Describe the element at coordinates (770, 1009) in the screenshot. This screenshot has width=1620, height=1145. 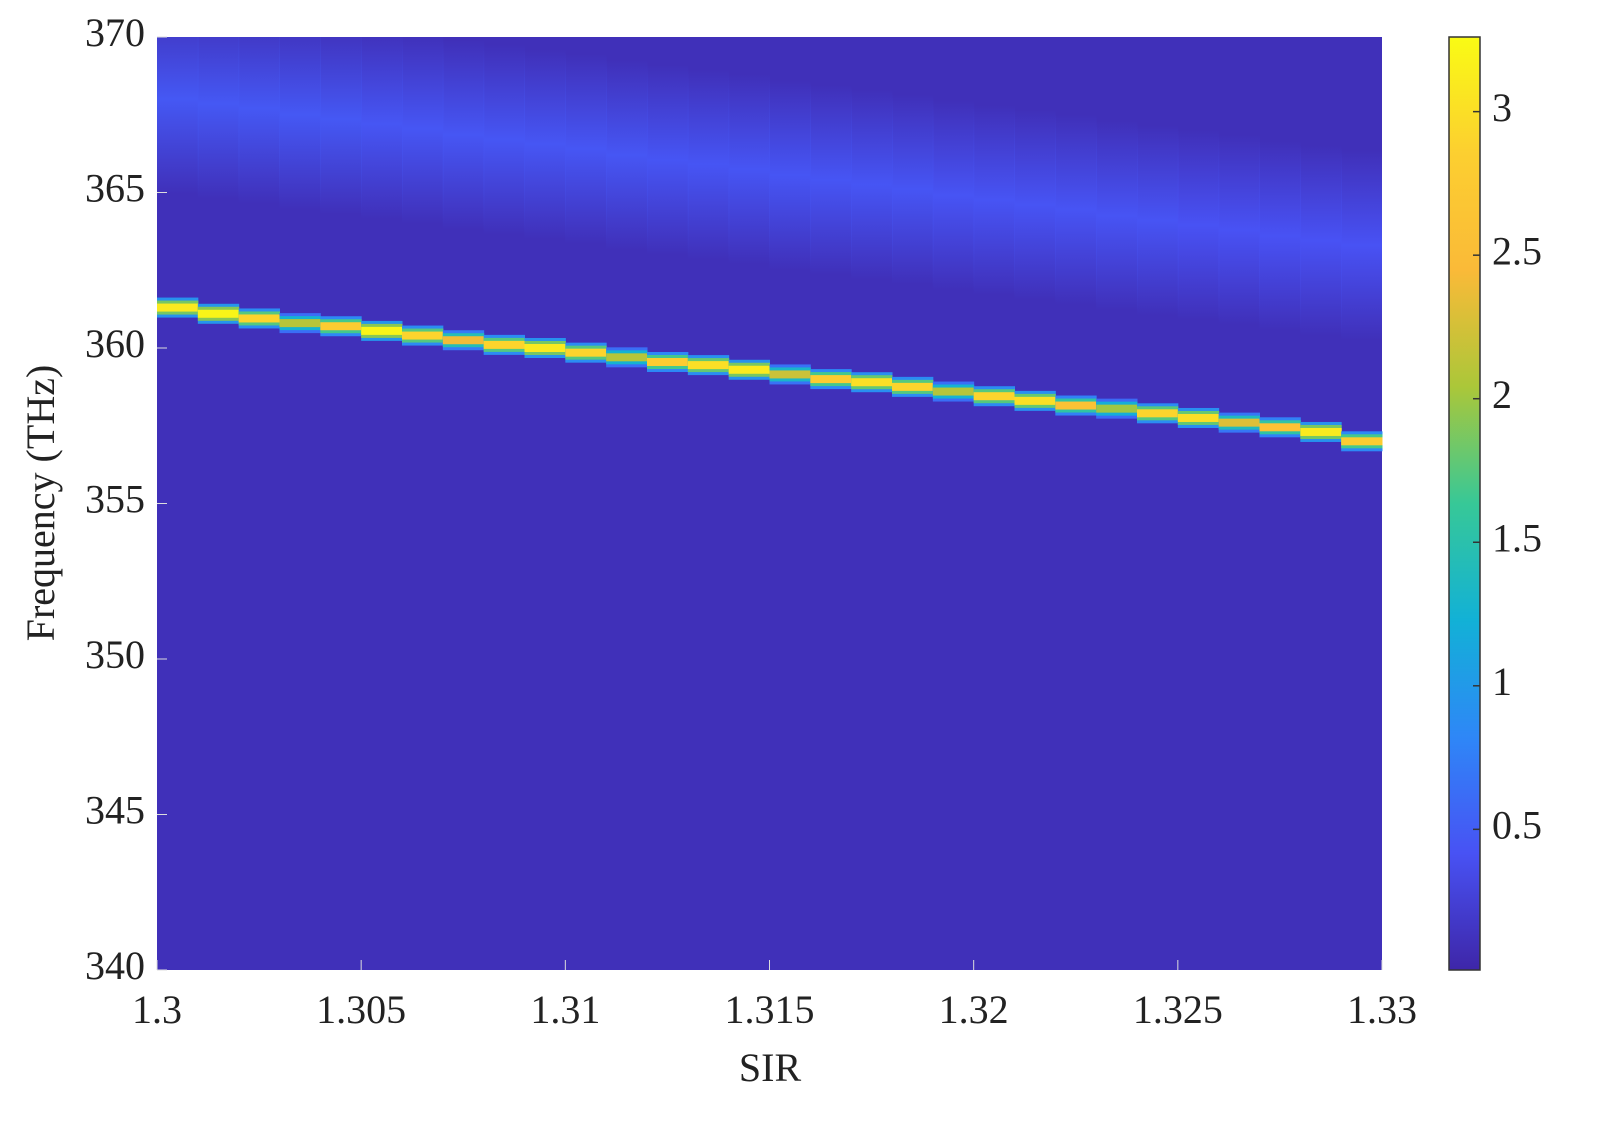
I see `x-tick-label: 1.315` at that location.